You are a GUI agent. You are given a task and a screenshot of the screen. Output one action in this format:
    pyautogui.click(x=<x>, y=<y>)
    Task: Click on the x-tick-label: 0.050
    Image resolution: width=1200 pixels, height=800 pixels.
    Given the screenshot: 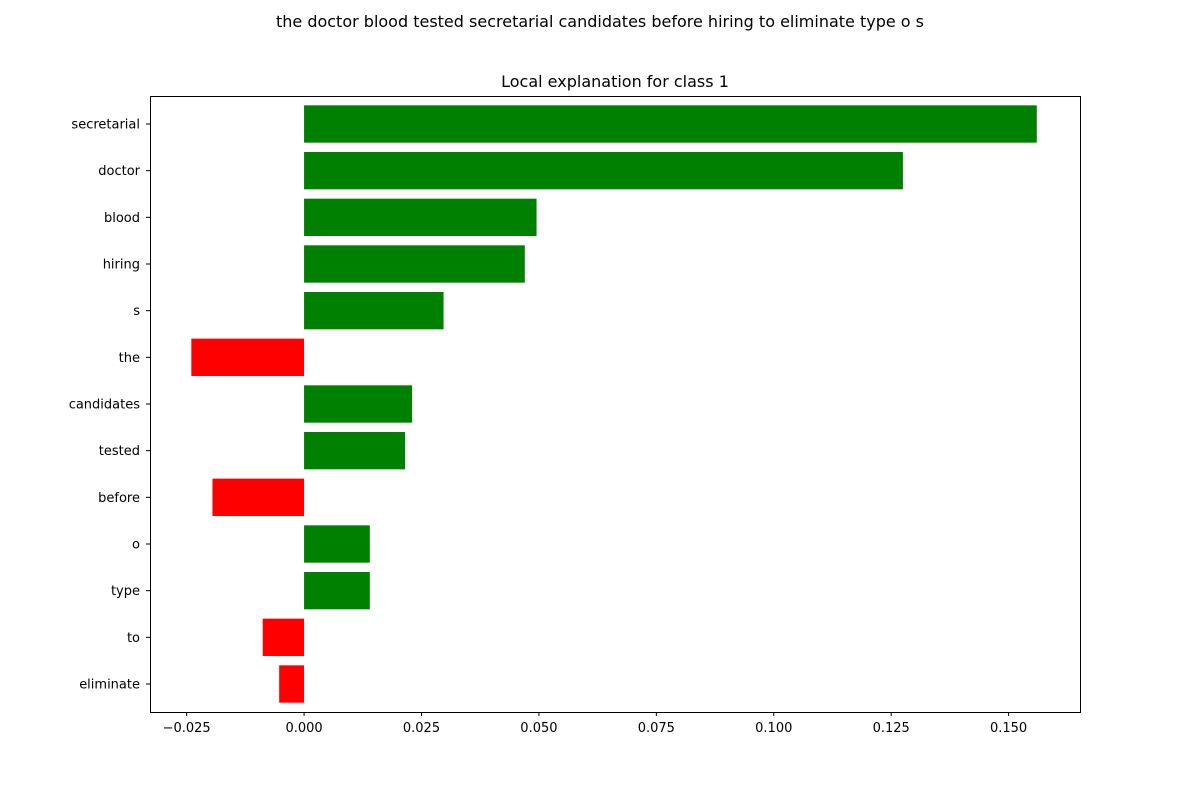 What is the action you would take?
    pyautogui.click(x=538, y=728)
    